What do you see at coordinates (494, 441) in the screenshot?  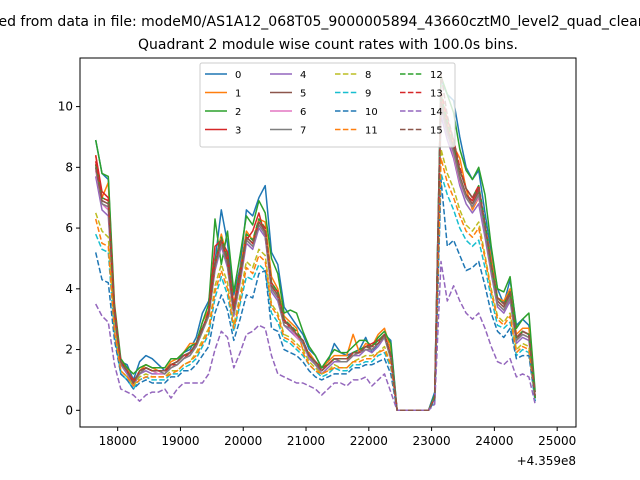 I see `x-tick-label: 24000` at bounding box center [494, 441].